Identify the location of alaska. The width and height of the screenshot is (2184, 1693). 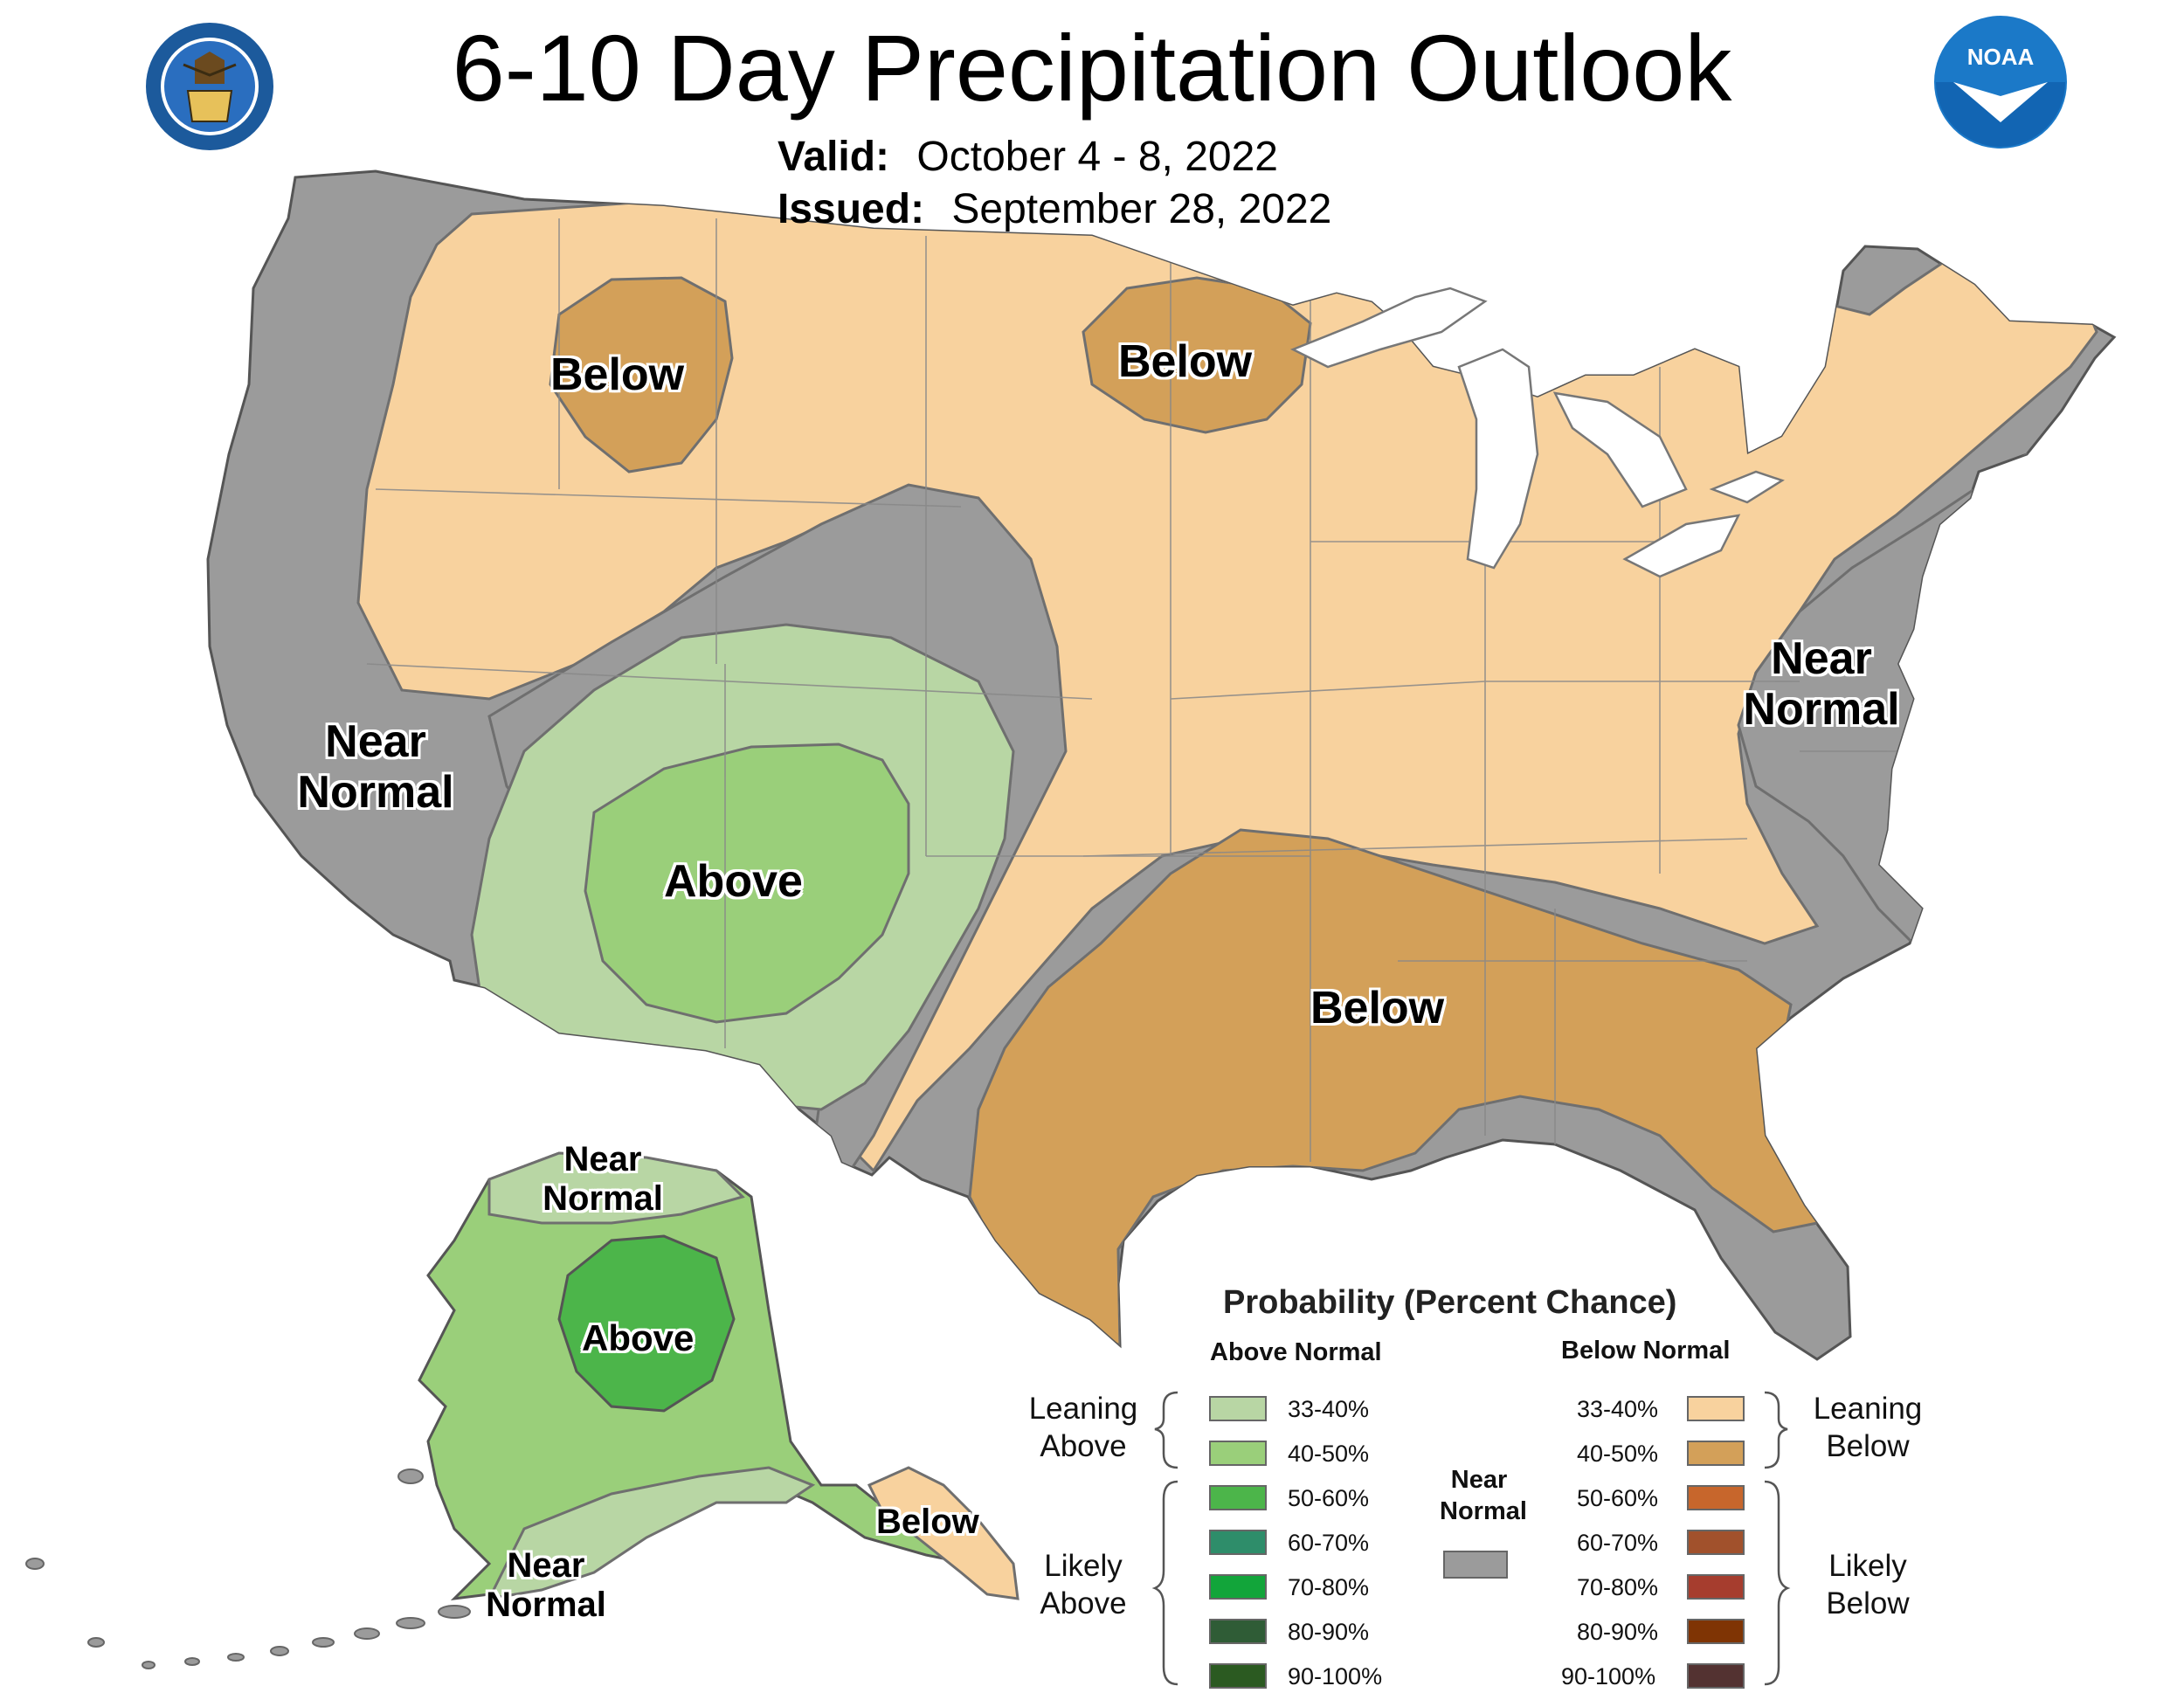
(522, 1410).